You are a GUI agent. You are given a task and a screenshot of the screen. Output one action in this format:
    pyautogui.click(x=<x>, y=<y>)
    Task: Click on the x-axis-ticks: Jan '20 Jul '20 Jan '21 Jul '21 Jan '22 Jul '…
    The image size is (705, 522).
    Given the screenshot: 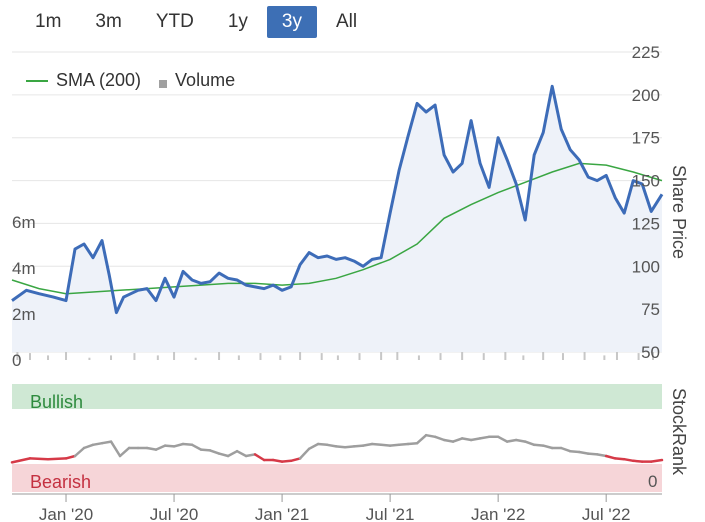 What is the action you would take?
    pyautogui.click(x=337, y=507)
    